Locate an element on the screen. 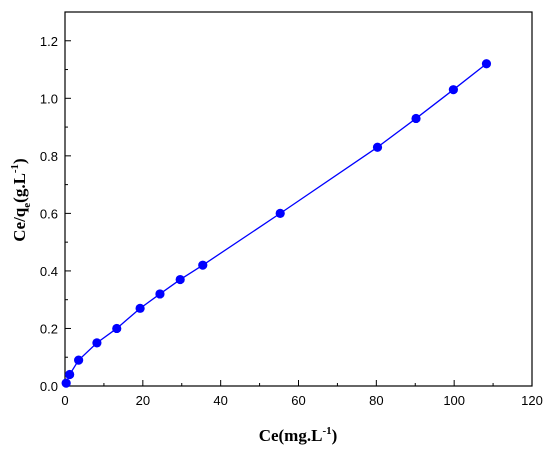  y-axis-title: Ce/qe(g.L-1) is located at coordinates (21, 199).